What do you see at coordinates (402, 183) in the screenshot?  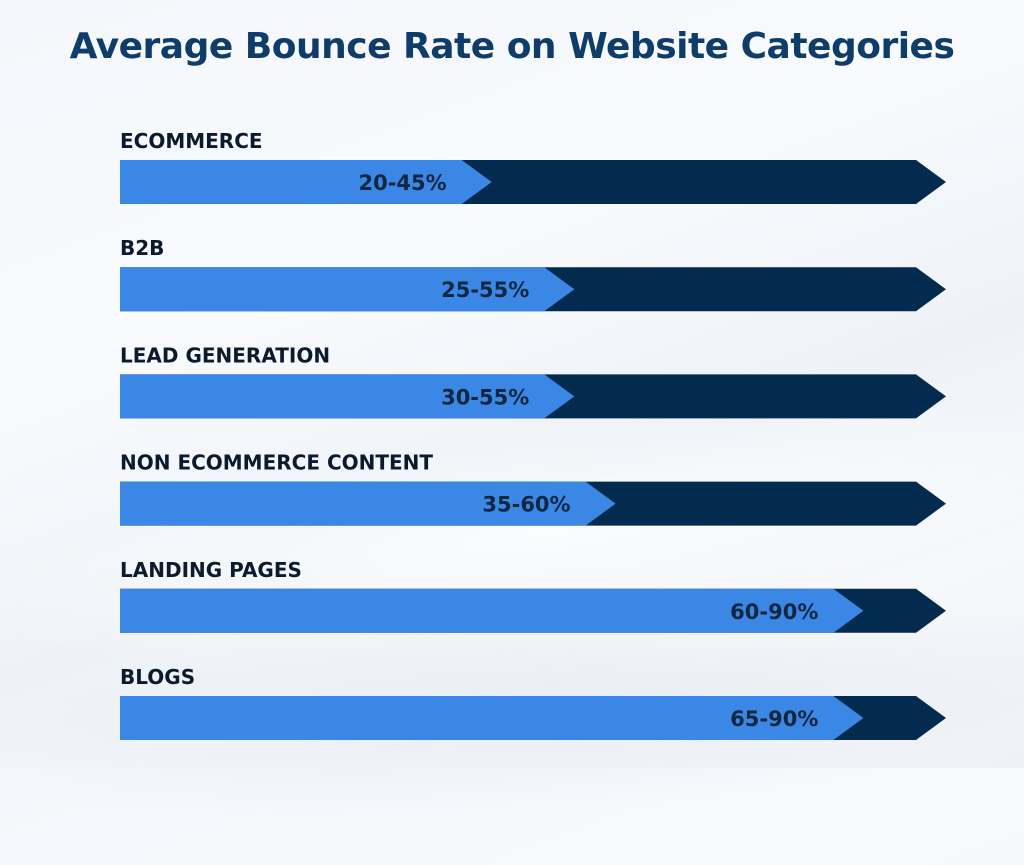 I see `value-label: 20-45%` at bounding box center [402, 183].